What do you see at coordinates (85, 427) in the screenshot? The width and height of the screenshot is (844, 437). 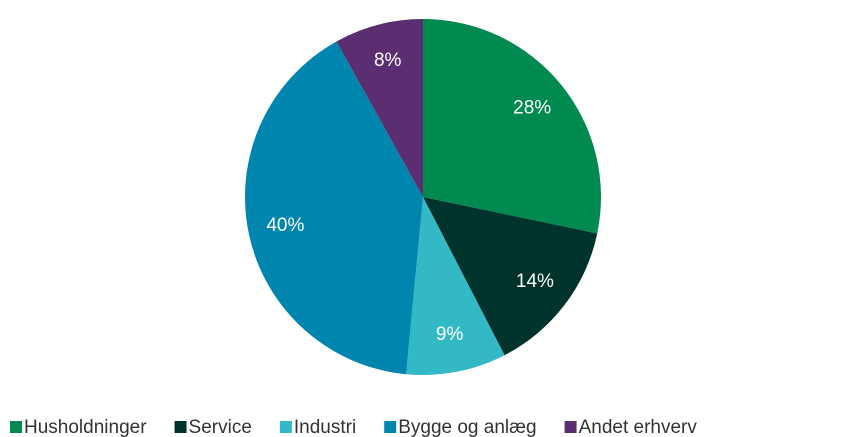 I see `legend-label: Husholdninger` at bounding box center [85, 427].